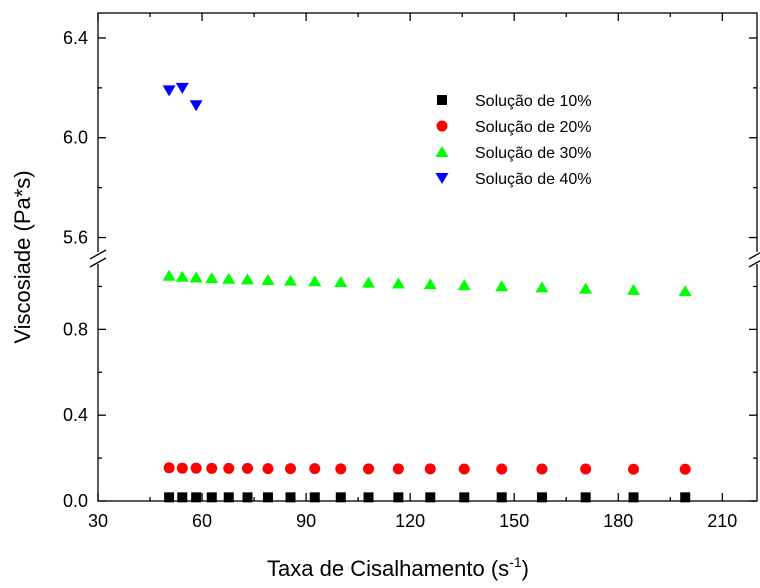 The height and width of the screenshot is (588, 760). Describe the element at coordinates (514, 521) in the screenshot. I see `x-tick-label: 150` at that location.